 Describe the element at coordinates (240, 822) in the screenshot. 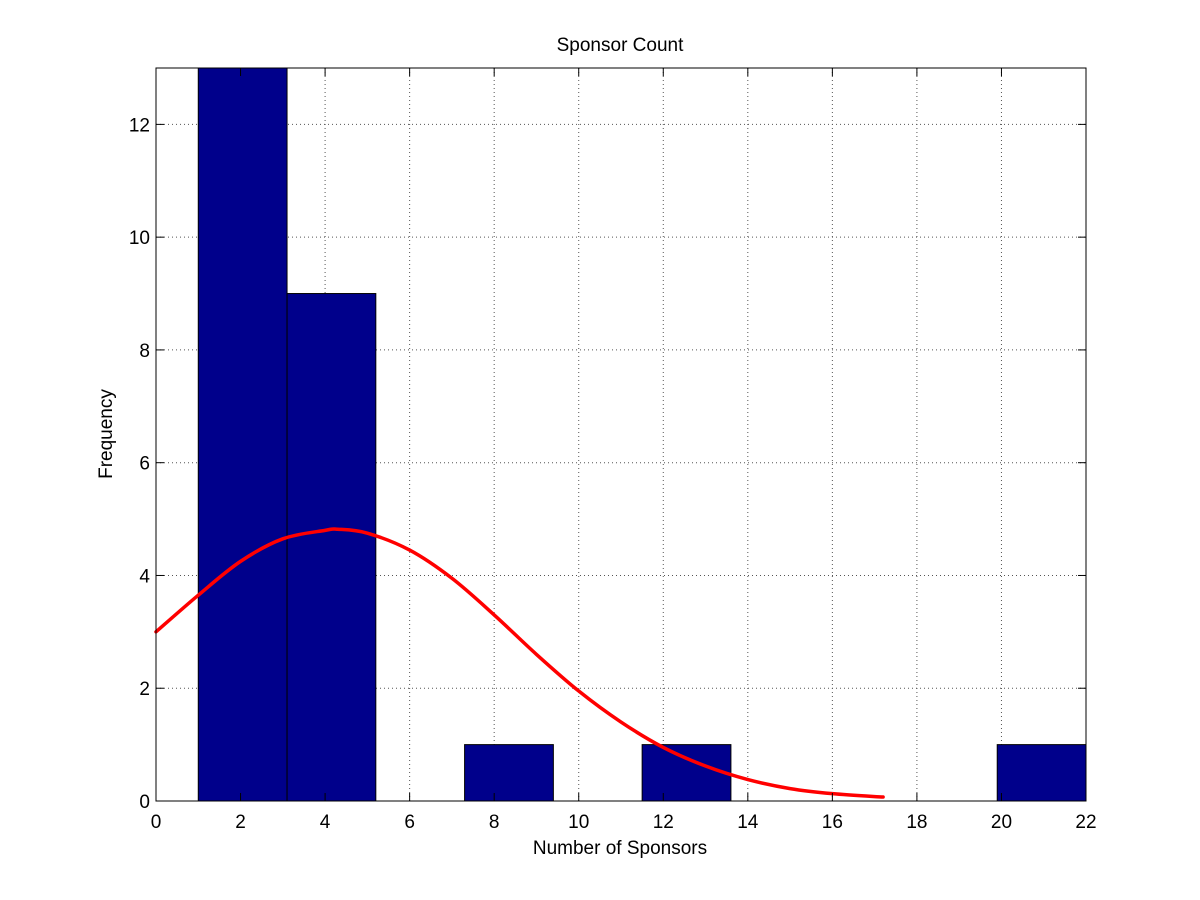

I see `x-tick-label: 2` at that location.